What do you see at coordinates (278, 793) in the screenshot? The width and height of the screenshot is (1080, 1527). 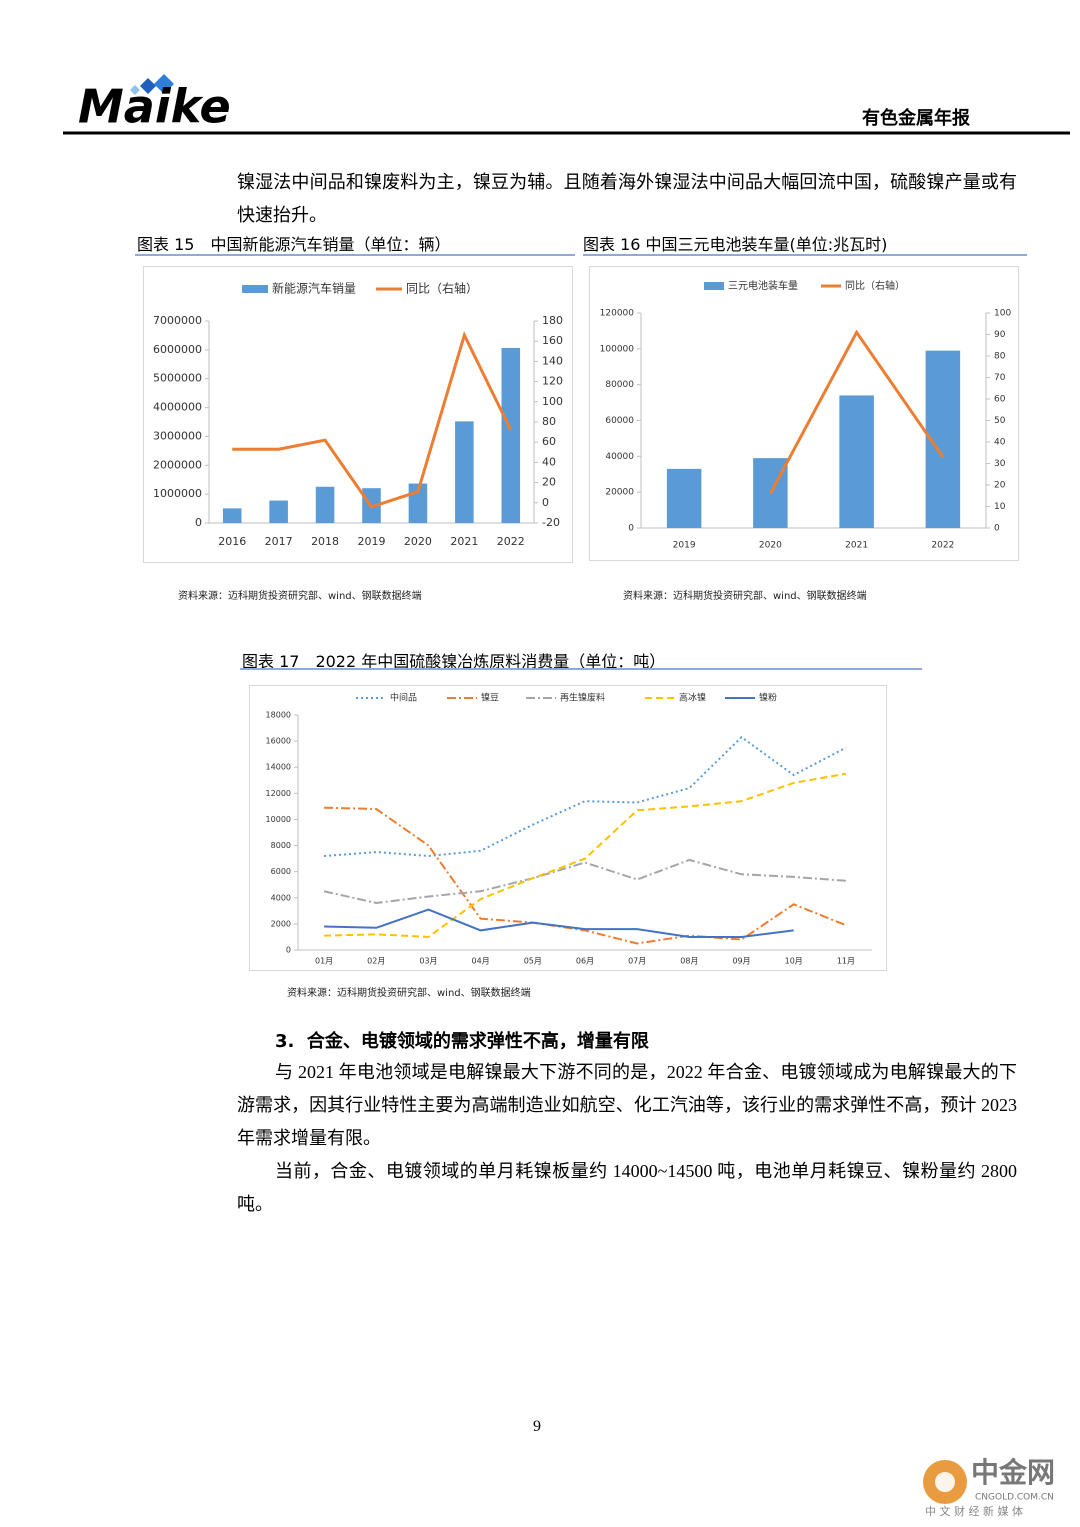 I see `y-tick-label: 12000` at bounding box center [278, 793].